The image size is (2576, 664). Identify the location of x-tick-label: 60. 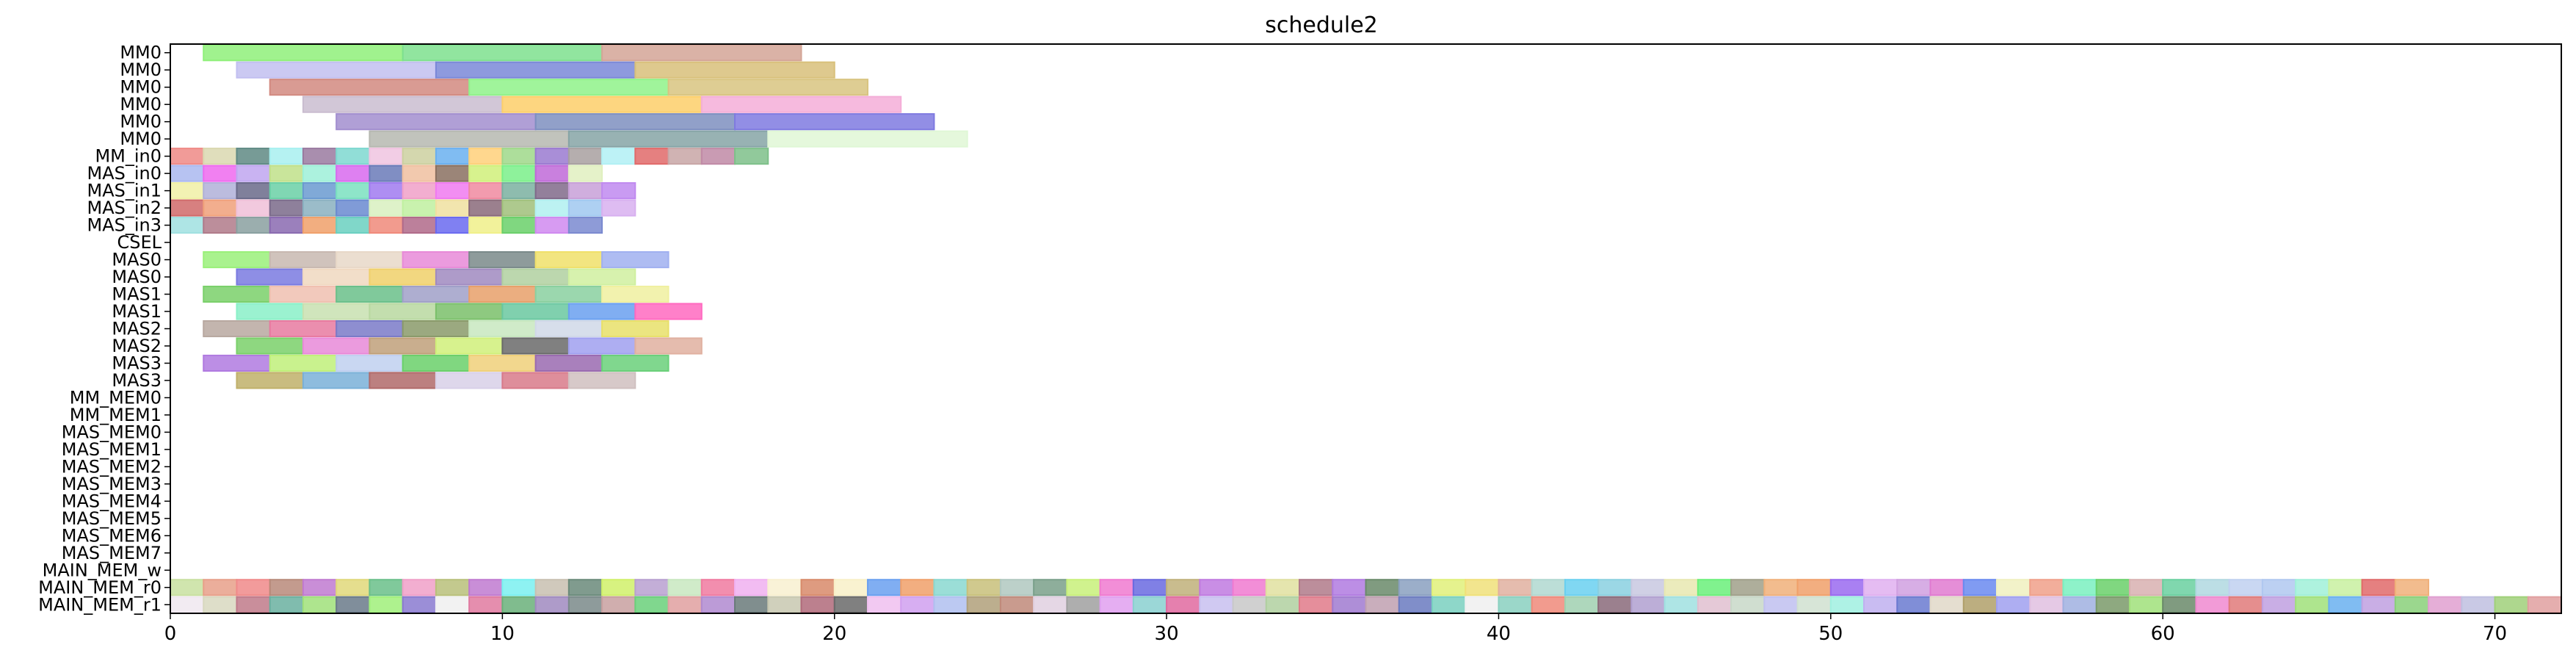
(2163, 634).